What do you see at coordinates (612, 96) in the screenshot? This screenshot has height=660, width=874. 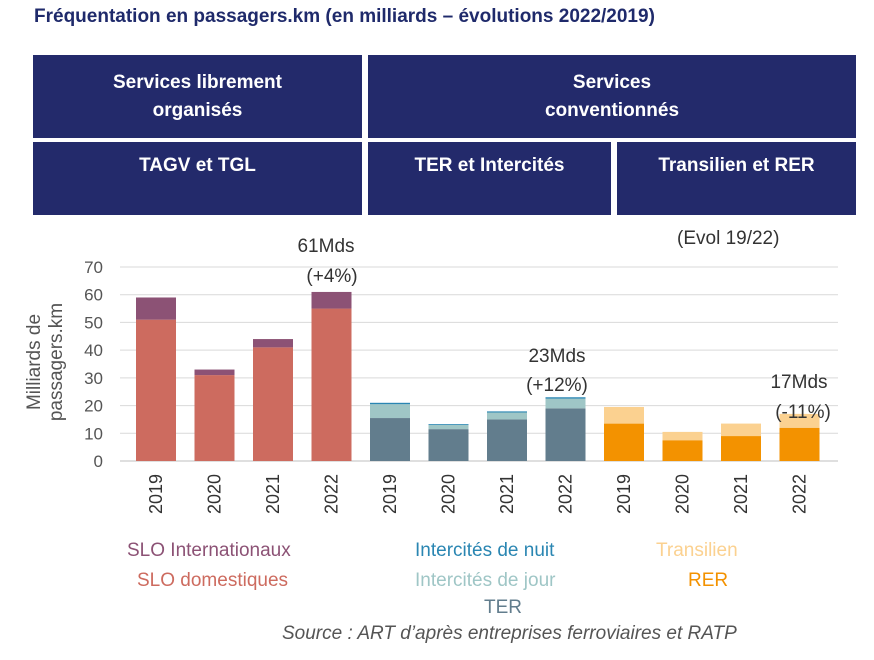 I see `header-conventionnes: Services conventionnés` at bounding box center [612, 96].